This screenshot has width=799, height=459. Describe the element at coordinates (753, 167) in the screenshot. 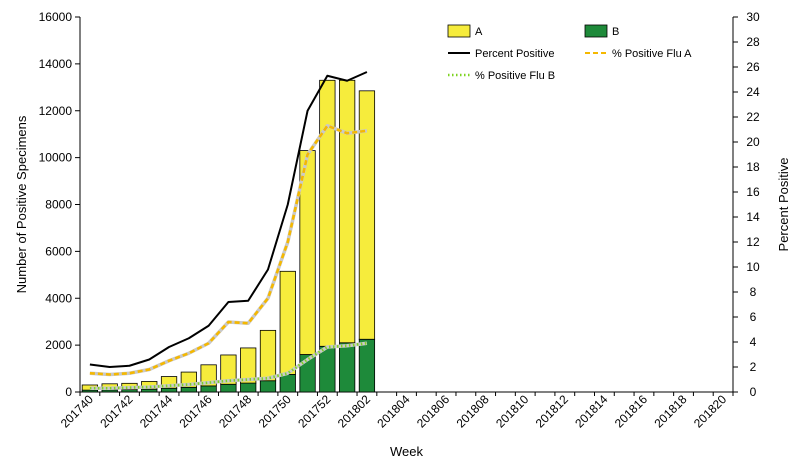

I see `y2-tick-label: 18` at that location.